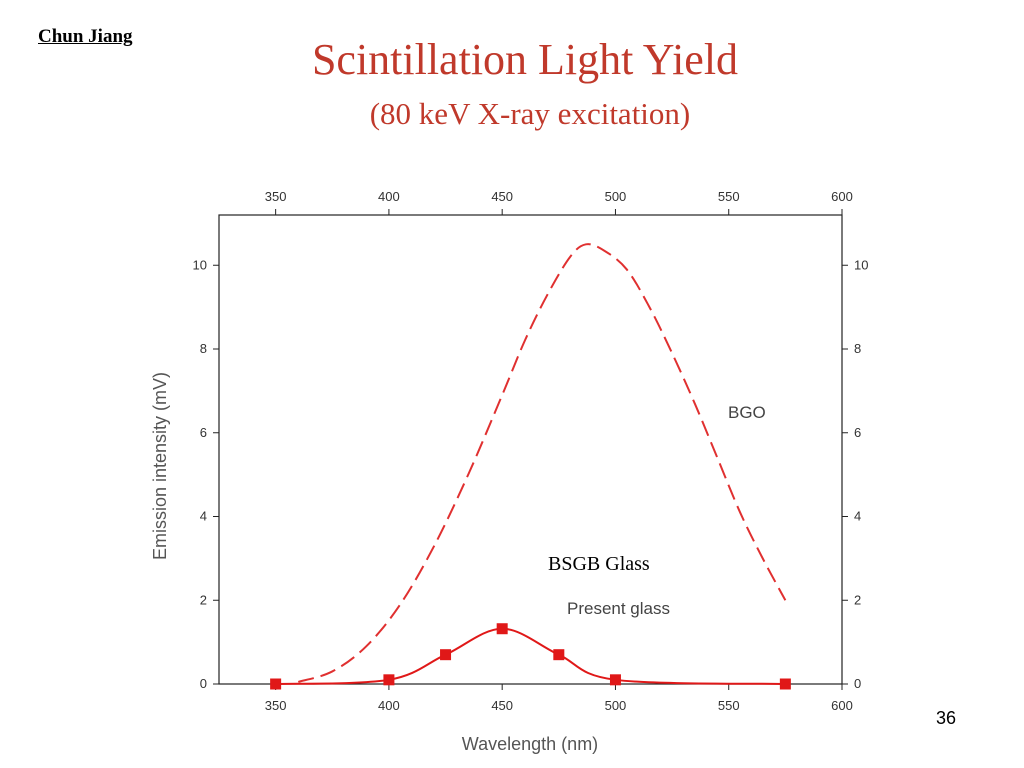 This screenshot has width=1024, height=768. Describe the element at coordinates (160, 466) in the screenshot. I see `y-axis-label: Emission intensity (mV)` at that location.